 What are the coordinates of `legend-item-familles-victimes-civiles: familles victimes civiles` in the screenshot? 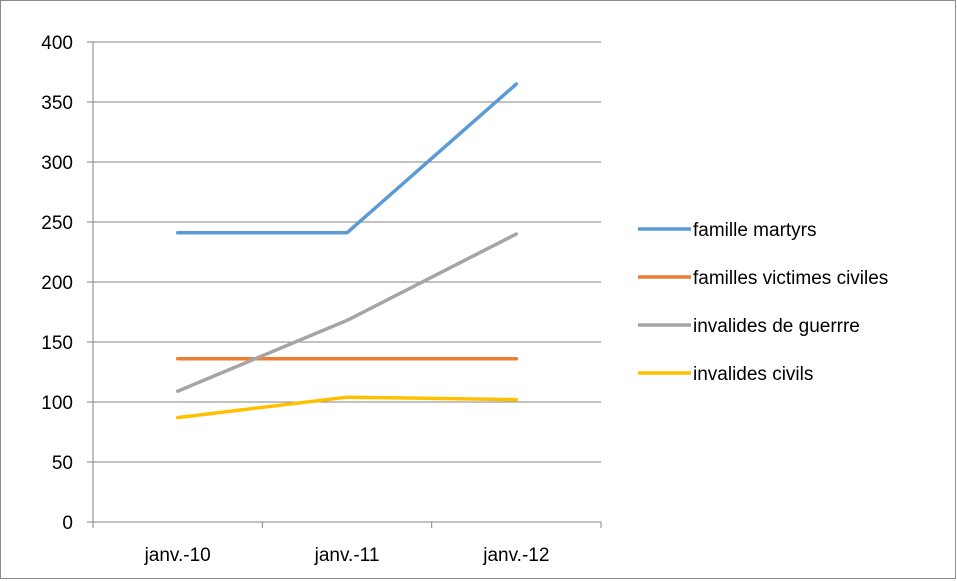 It's located at (763, 278).